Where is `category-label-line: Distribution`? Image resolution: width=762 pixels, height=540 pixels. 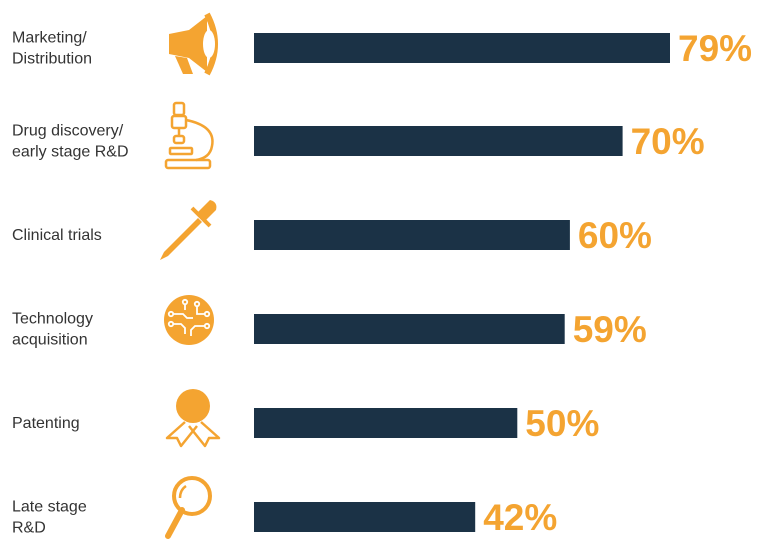
category-label-line: Distribution is located at coordinates (52, 59).